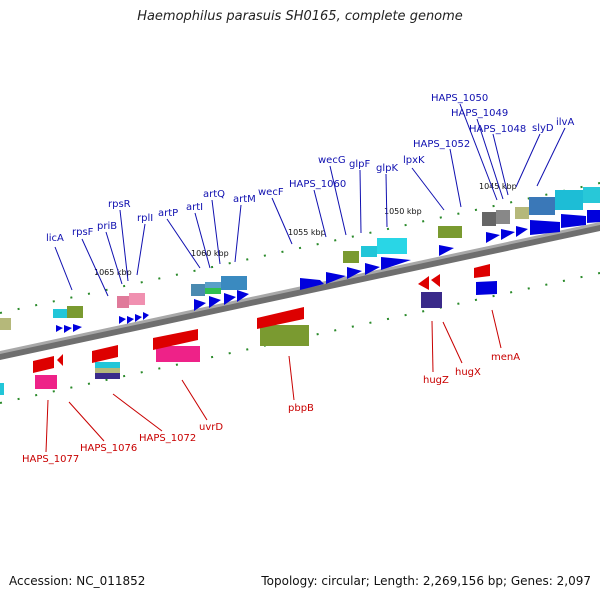 The width and height of the screenshot is (600, 600). I want to click on gene-label-HAPS_1060: HAPS_1060, so click(317, 184).